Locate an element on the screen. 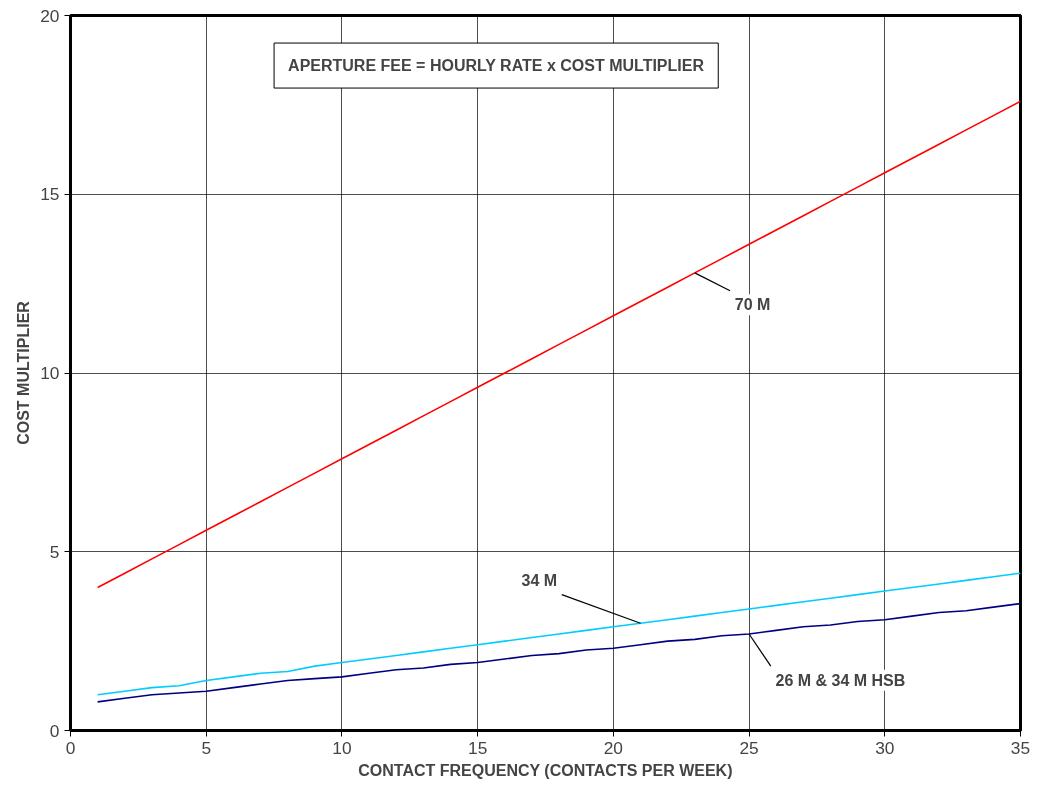  text: 70 M is located at coordinates (752, 305).